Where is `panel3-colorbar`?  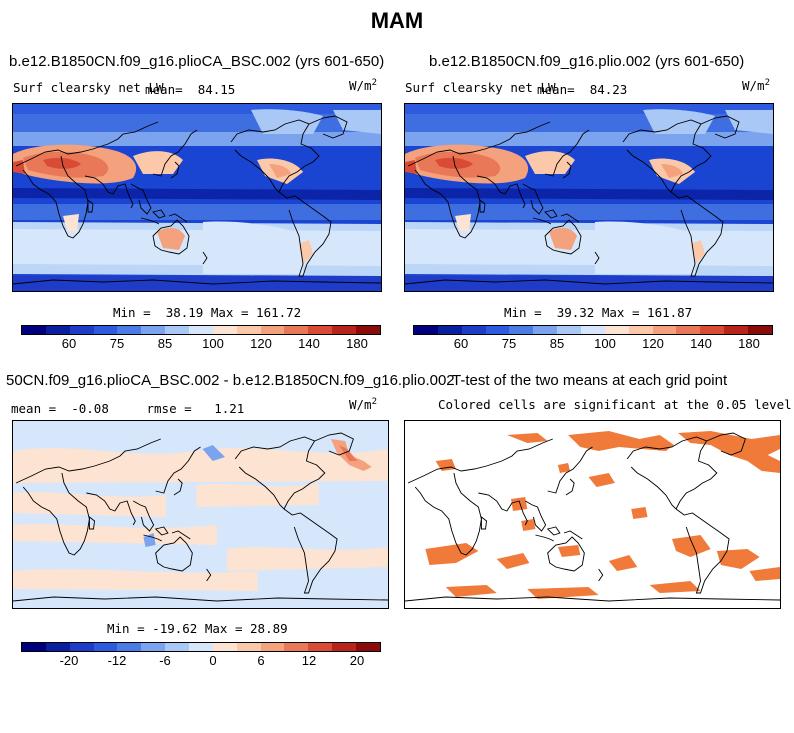
panel3-colorbar is located at coordinates (201, 647).